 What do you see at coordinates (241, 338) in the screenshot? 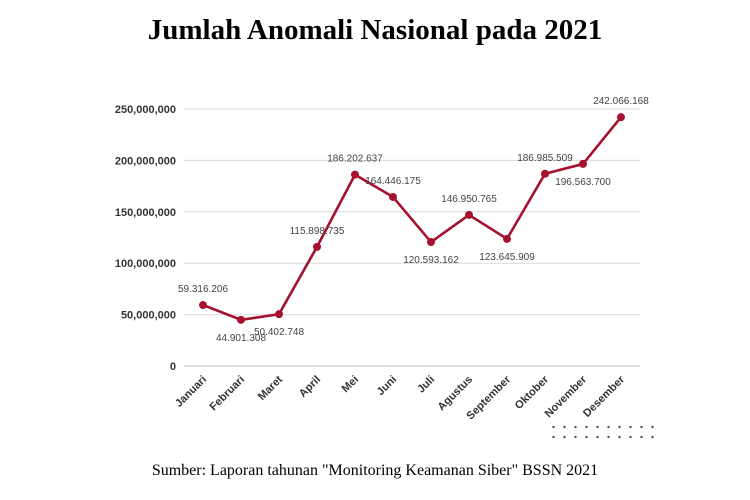
I see `data-label: 44.901.308` at bounding box center [241, 338].